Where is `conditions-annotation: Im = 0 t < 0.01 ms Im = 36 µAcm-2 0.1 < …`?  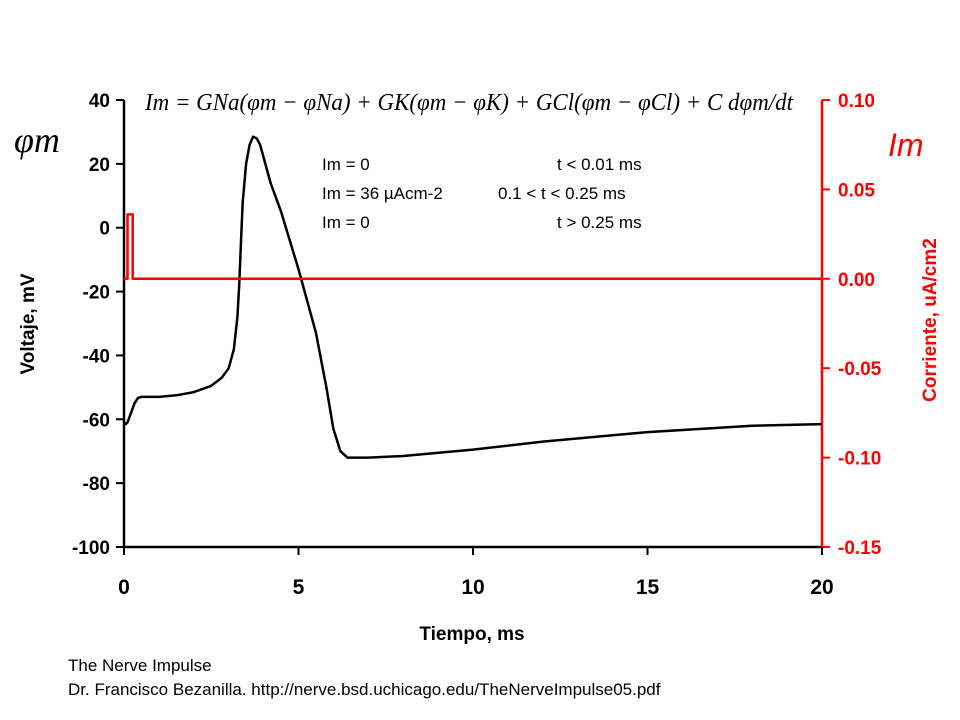 conditions-annotation: Im = 0 t < 0.01 ms Im = 36 µAcm-2 0.1 < … is located at coordinates (482, 193).